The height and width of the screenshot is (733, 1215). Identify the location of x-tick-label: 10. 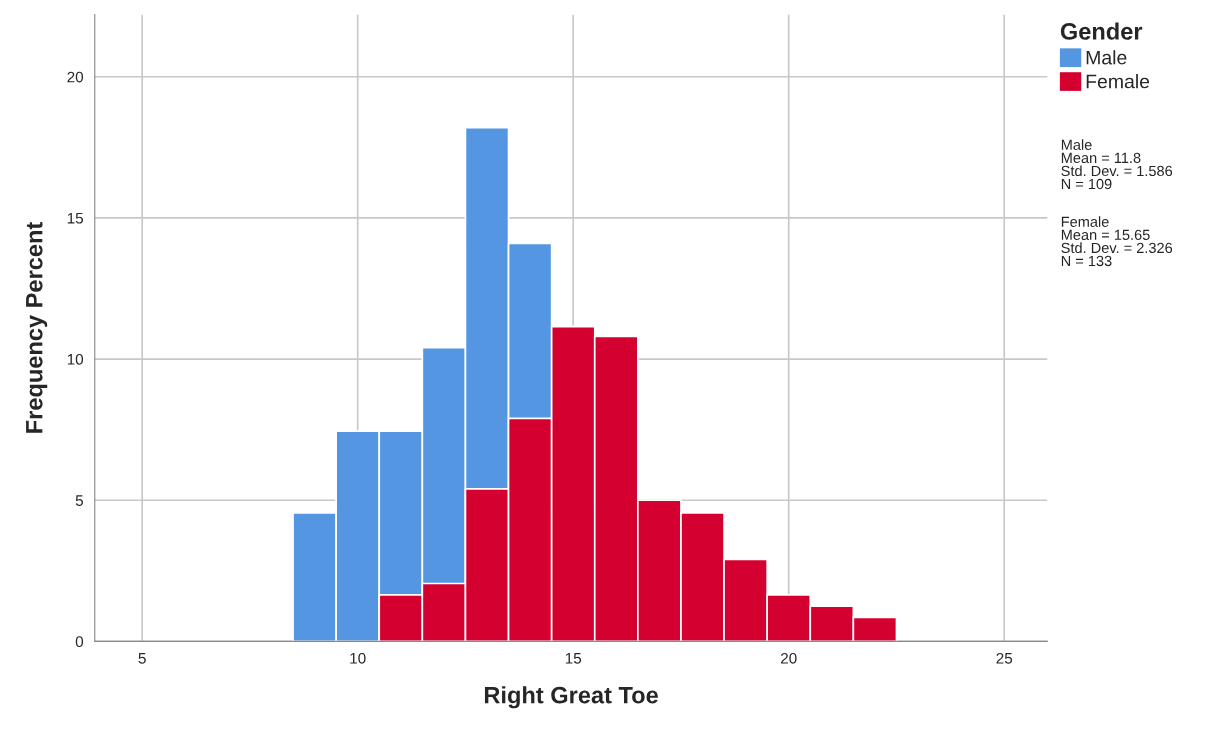
(358, 658).